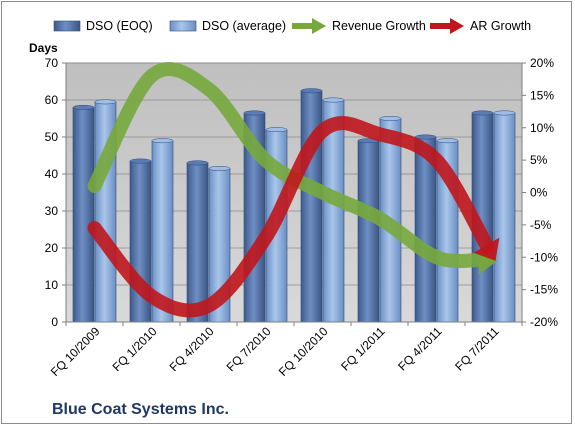  Describe the element at coordinates (542, 128) in the screenshot. I see `y-right-tick-label: 10%` at that location.